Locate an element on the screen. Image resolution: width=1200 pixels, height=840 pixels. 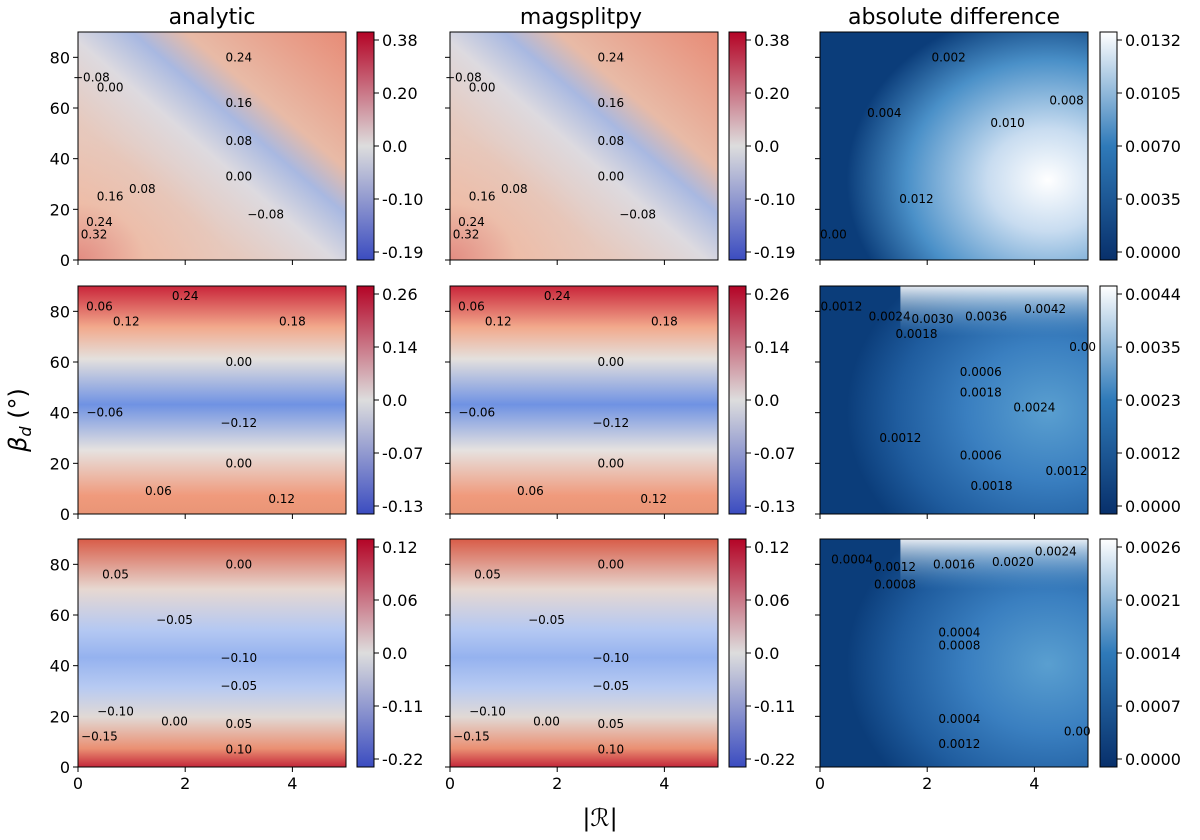
panel-absolute-difference-row-1: 0.002 0.008 0.010 0.004 0.012 0.00 is located at coordinates (952, 148).